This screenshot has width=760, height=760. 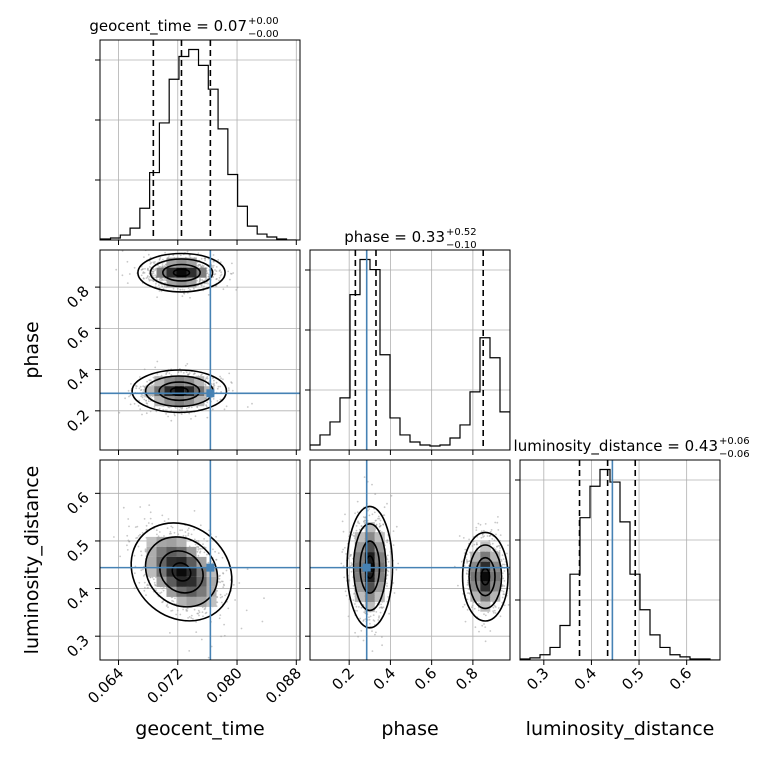 I want to click on x-tick-label: 0.4, so click(x=586, y=679).